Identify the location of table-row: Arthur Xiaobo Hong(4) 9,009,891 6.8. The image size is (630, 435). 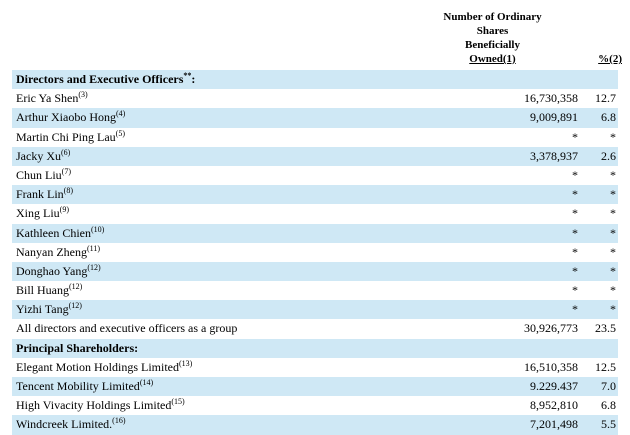
(315, 118).